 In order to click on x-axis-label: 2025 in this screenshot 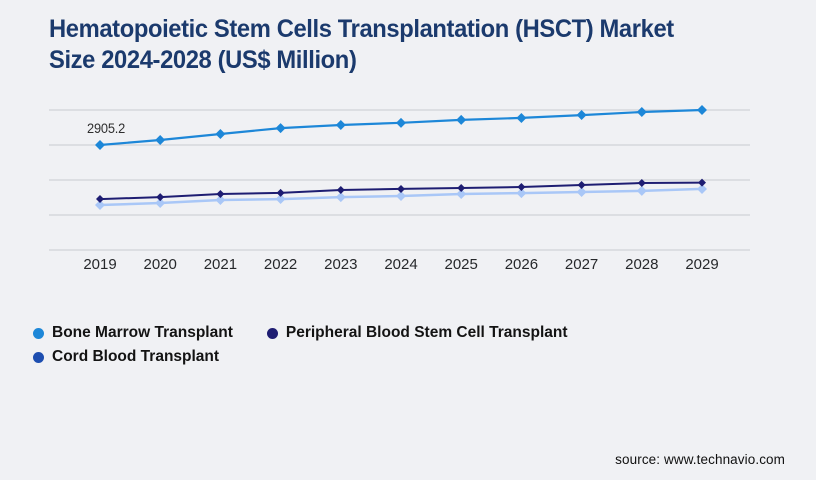, I will do `click(461, 264)`.